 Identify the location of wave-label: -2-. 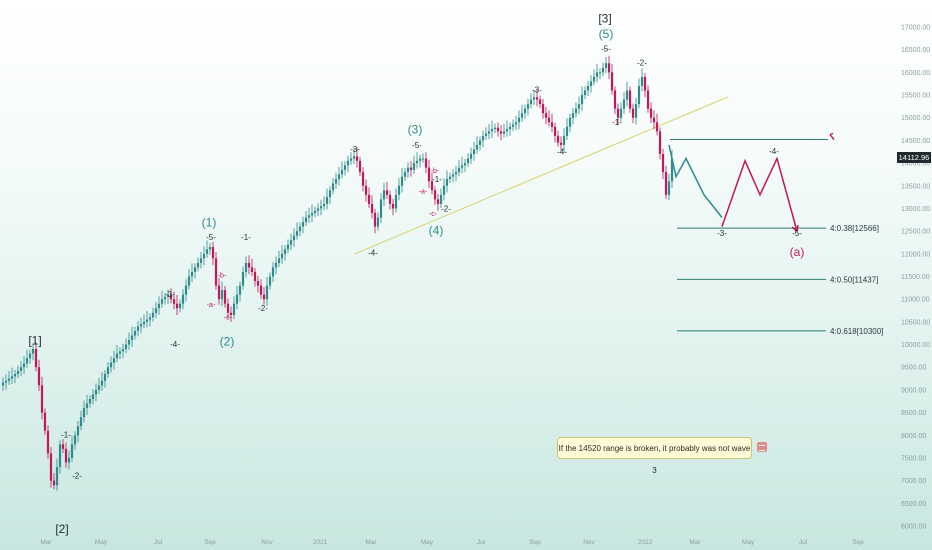
(263, 308).